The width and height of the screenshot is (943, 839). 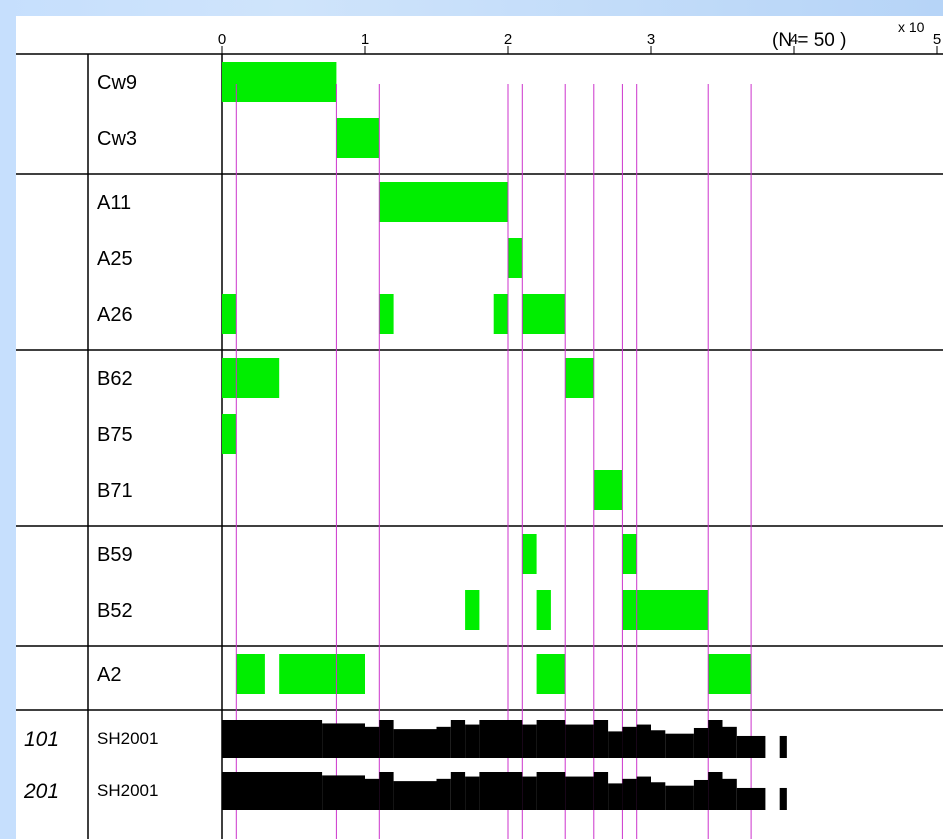 What do you see at coordinates (114, 203) in the screenshot?
I see `row-label-a11: A11` at bounding box center [114, 203].